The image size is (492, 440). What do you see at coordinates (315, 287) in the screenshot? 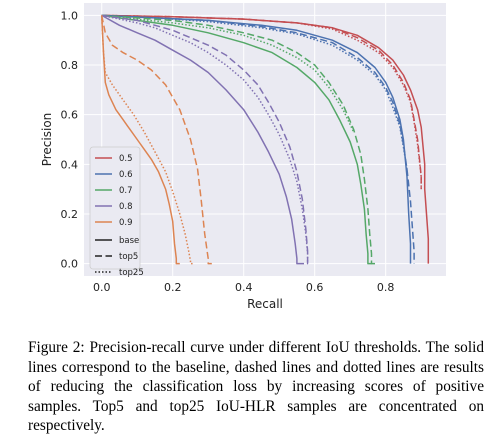
I see `x-tick-label: 0.6` at bounding box center [315, 287].